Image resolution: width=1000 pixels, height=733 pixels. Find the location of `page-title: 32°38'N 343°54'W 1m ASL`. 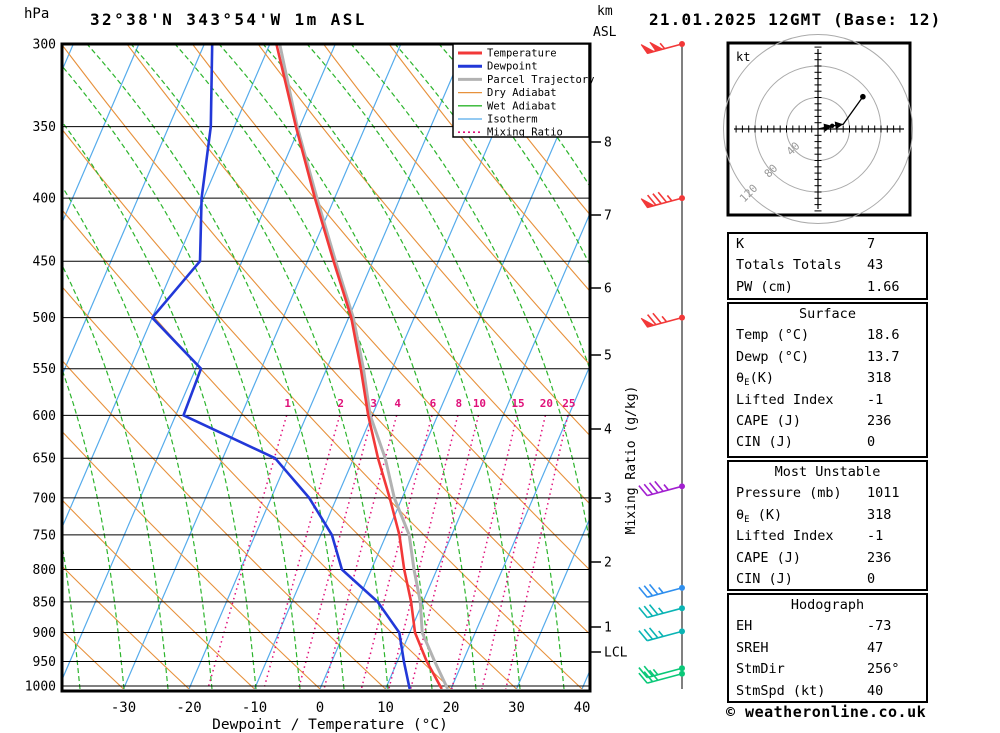

page-title: 32°38'N 343°54'W 1m ASL is located at coordinates (228, 19).